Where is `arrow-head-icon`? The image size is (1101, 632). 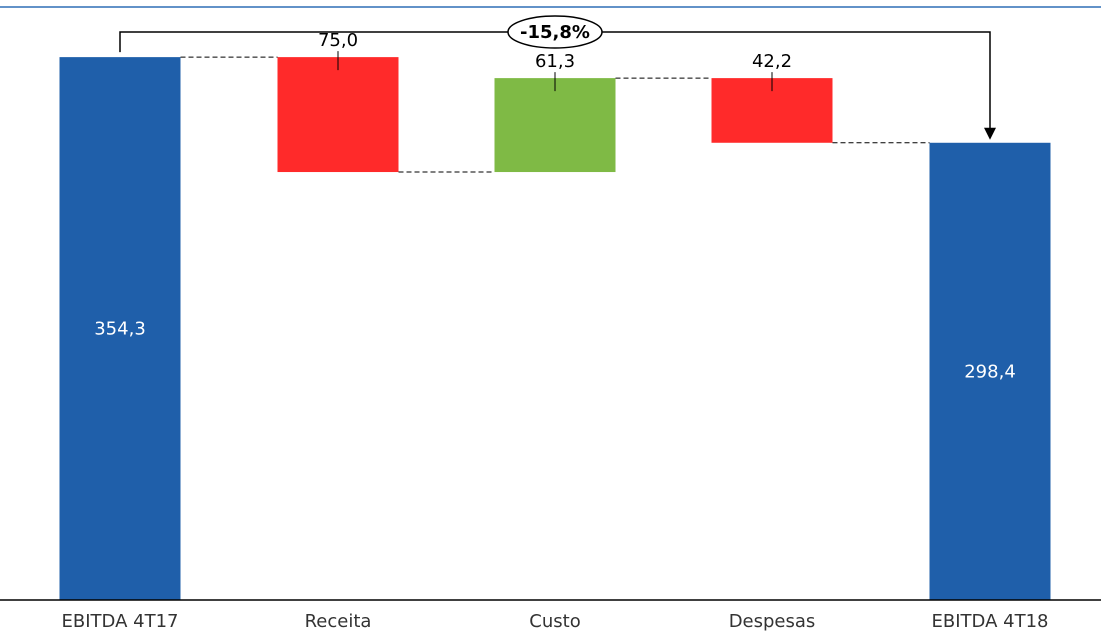 arrow-head-icon is located at coordinates (990, 133).